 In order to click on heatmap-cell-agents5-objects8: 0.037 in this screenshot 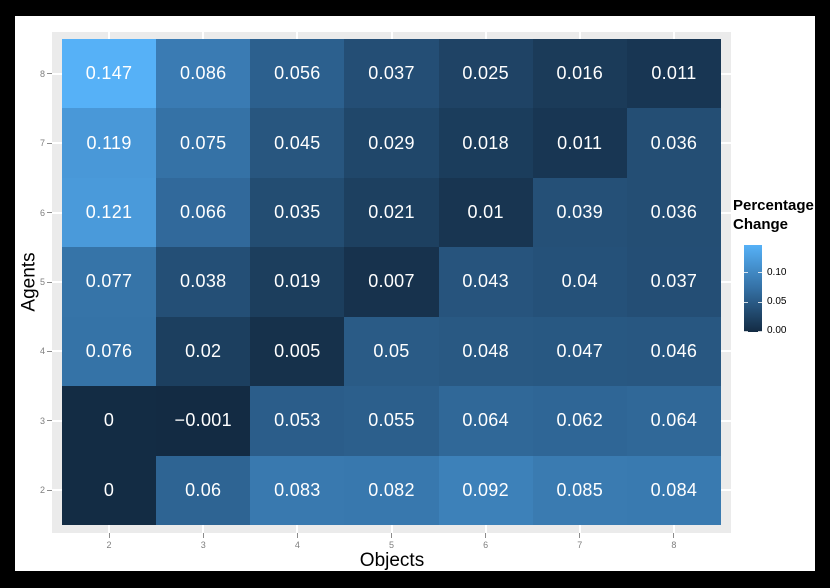, I will do `click(673, 282)`.